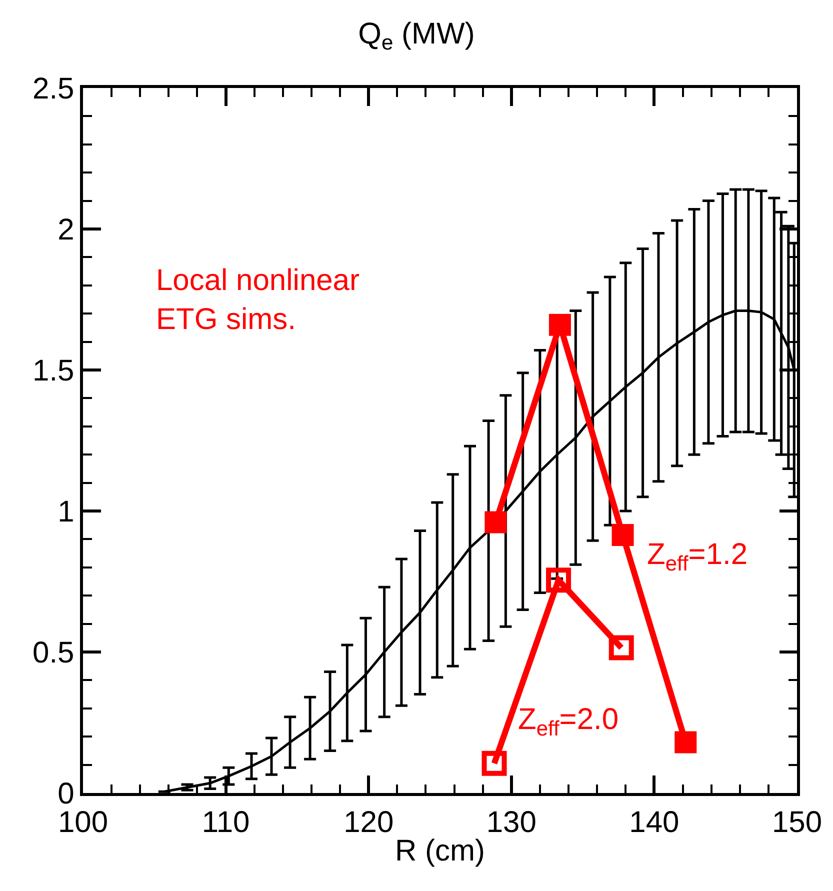 This screenshot has height=891, width=833. Describe the element at coordinates (66, 230) in the screenshot. I see `y-tick-label: 2` at that location.